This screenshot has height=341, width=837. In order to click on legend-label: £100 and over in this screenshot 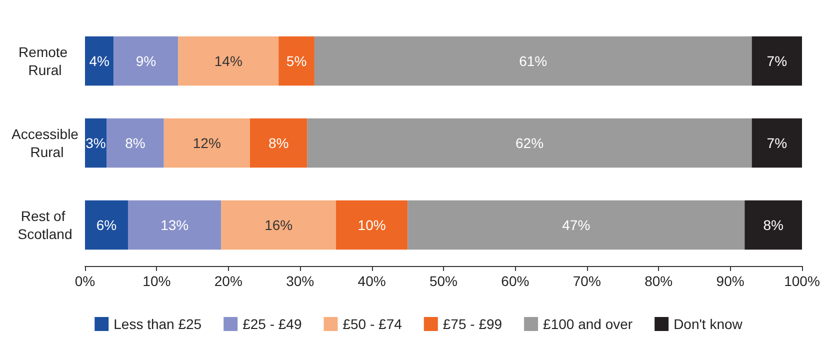, I will do `click(588, 324)`.